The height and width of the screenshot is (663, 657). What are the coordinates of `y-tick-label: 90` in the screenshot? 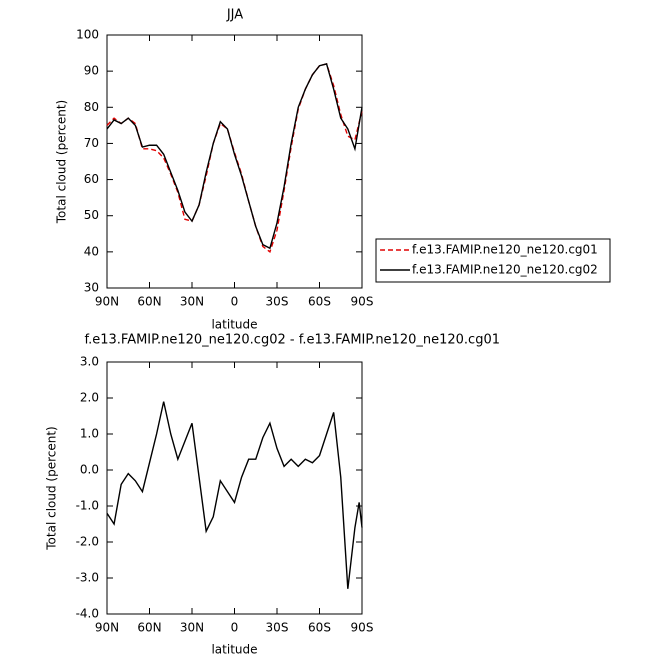 It's located at (91, 71).